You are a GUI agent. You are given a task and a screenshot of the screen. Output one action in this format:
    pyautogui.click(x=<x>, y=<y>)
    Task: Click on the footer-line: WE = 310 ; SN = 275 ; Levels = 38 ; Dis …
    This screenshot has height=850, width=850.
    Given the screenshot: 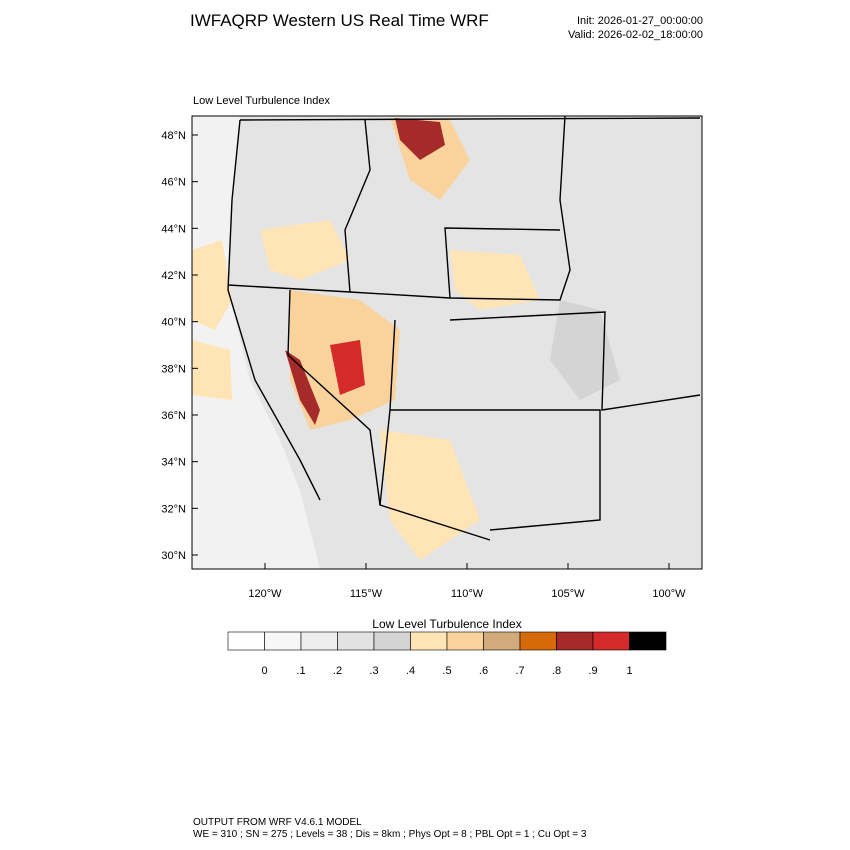 What is the action you would take?
    pyautogui.click(x=390, y=834)
    